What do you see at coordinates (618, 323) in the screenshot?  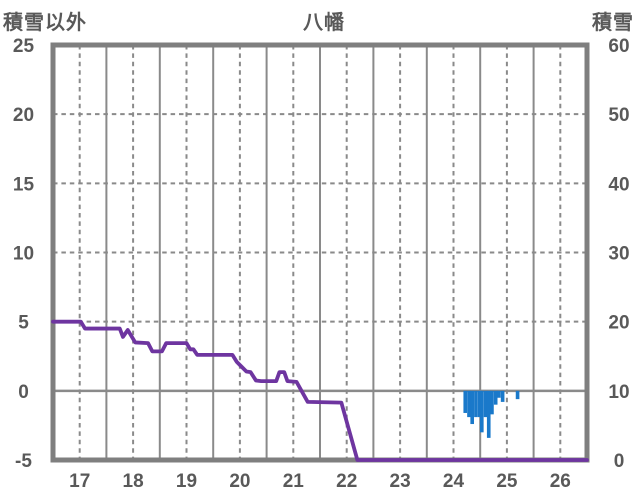 I see `y-right-tick-label: 20` at bounding box center [618, 323].